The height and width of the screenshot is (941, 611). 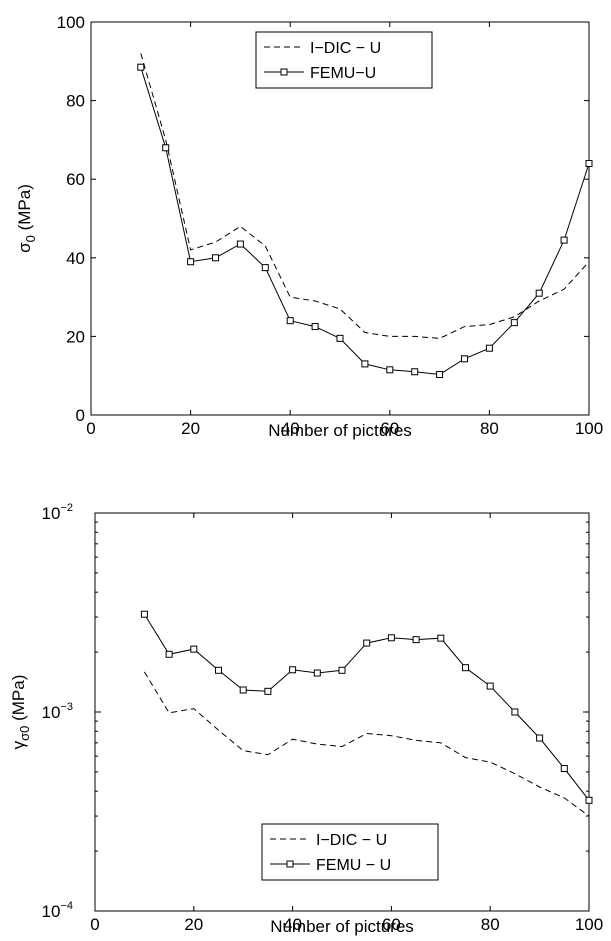 I want to click on series-line, so click(x=366, y=744).